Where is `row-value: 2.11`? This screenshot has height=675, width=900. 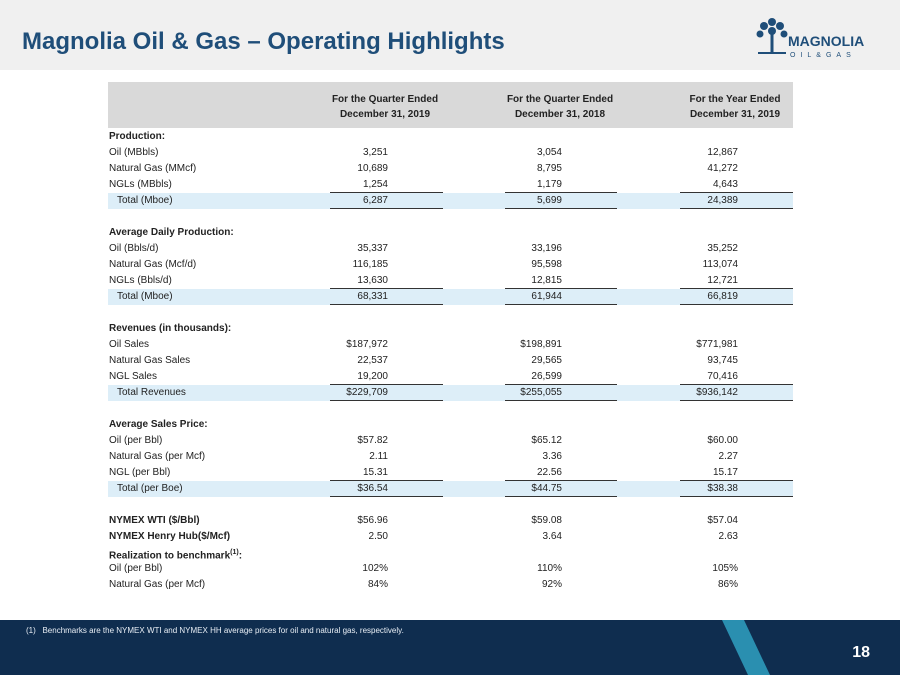 row-value: 2.11 is located at coordinates (378, 456).